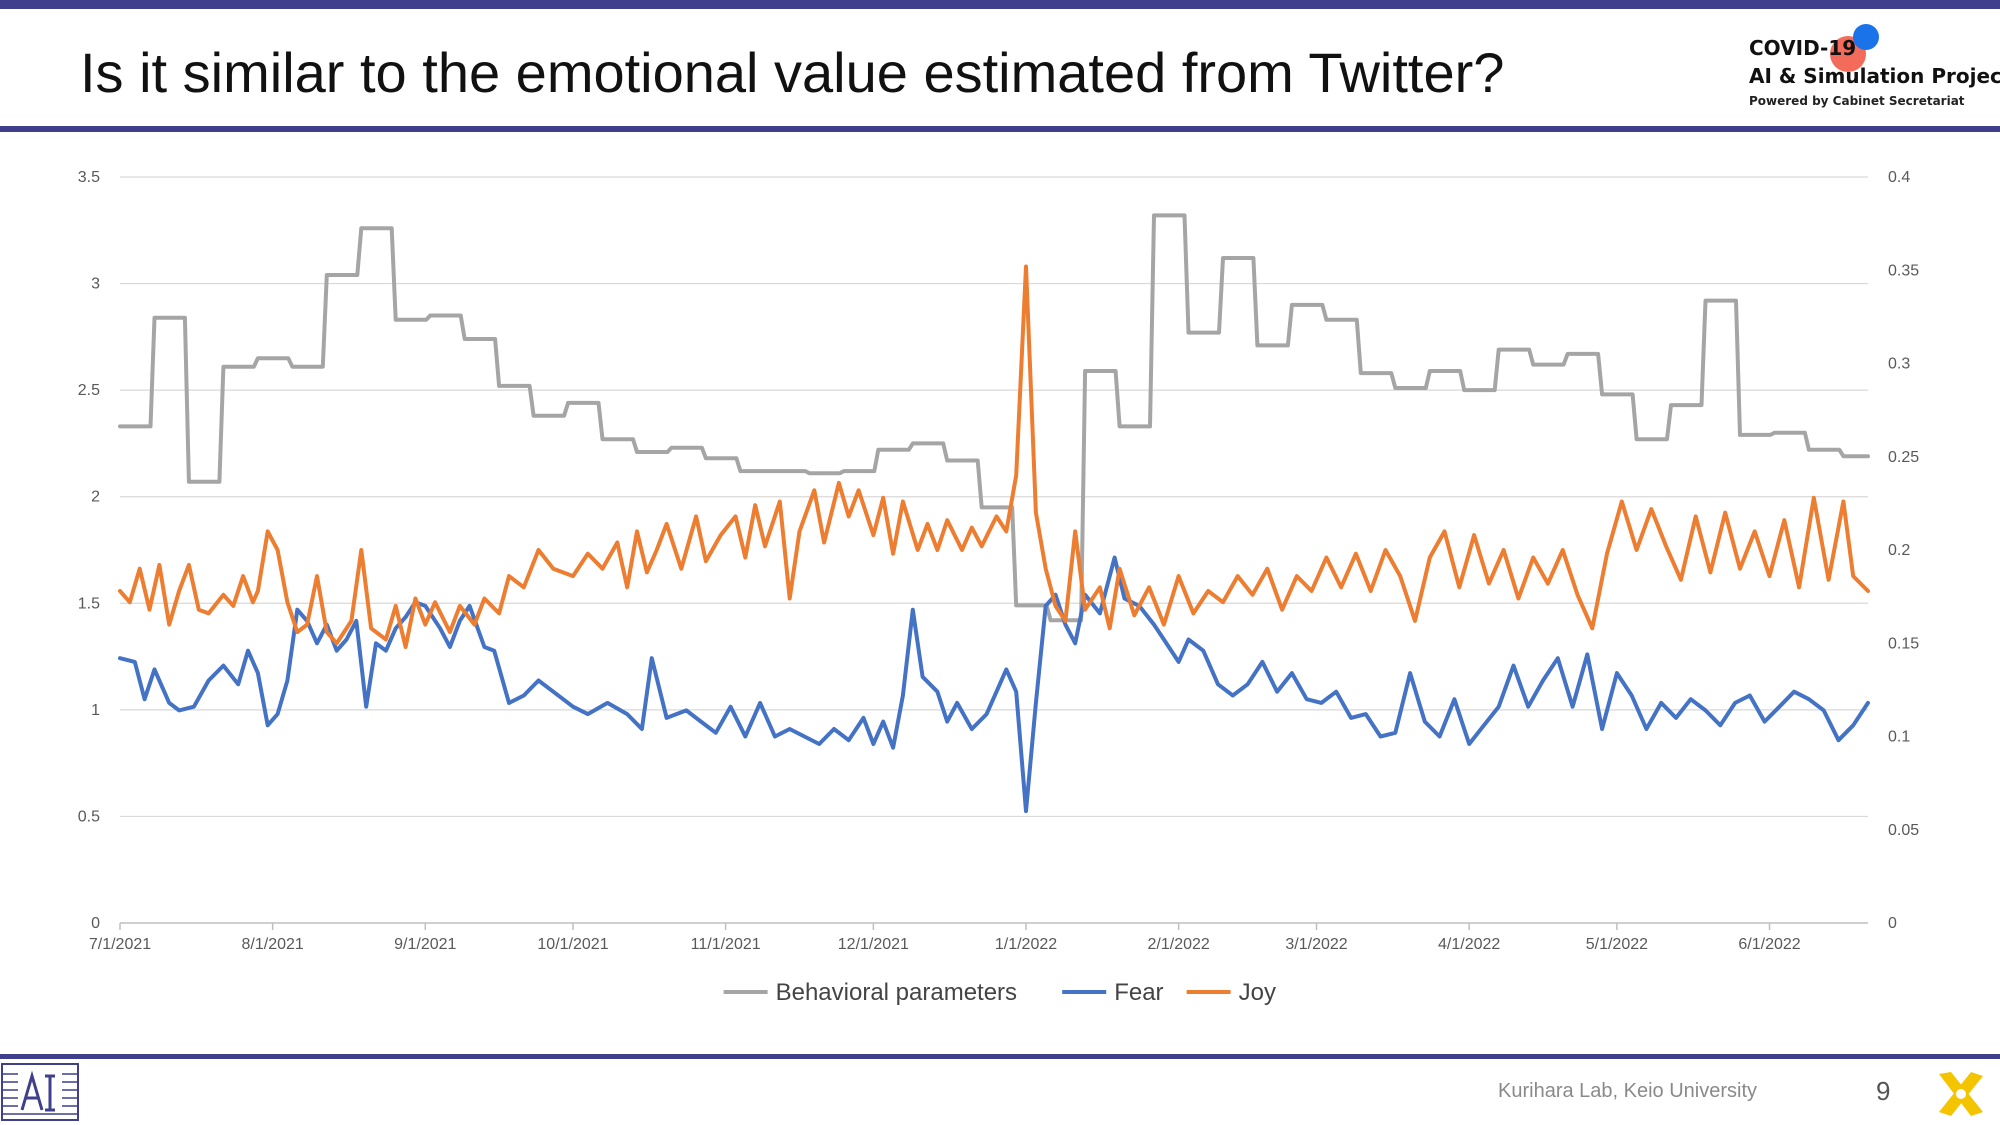 This screenshot has height=1125, width=2000. Describe the element at coordinates (95, 284) in the screenshot. I see `left-tick-label-6: 3` at that location.